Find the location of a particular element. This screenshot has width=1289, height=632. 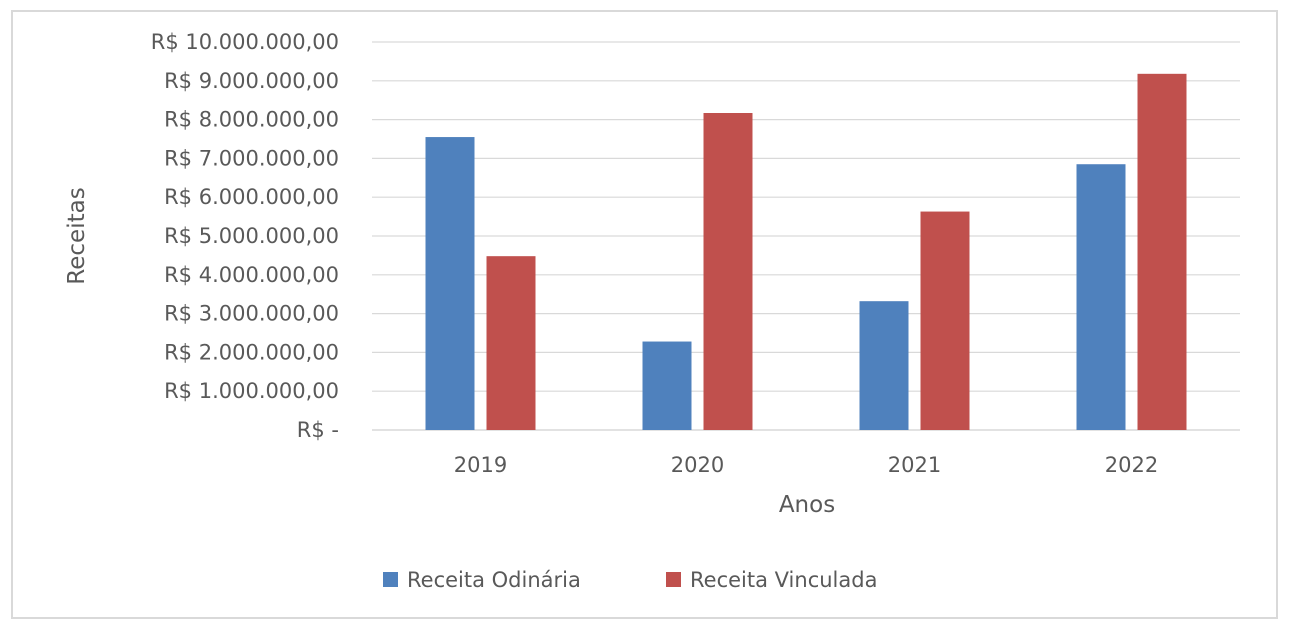

y-tick-label: R$ 4.000.000,00 is located at coordinates (251, 275).